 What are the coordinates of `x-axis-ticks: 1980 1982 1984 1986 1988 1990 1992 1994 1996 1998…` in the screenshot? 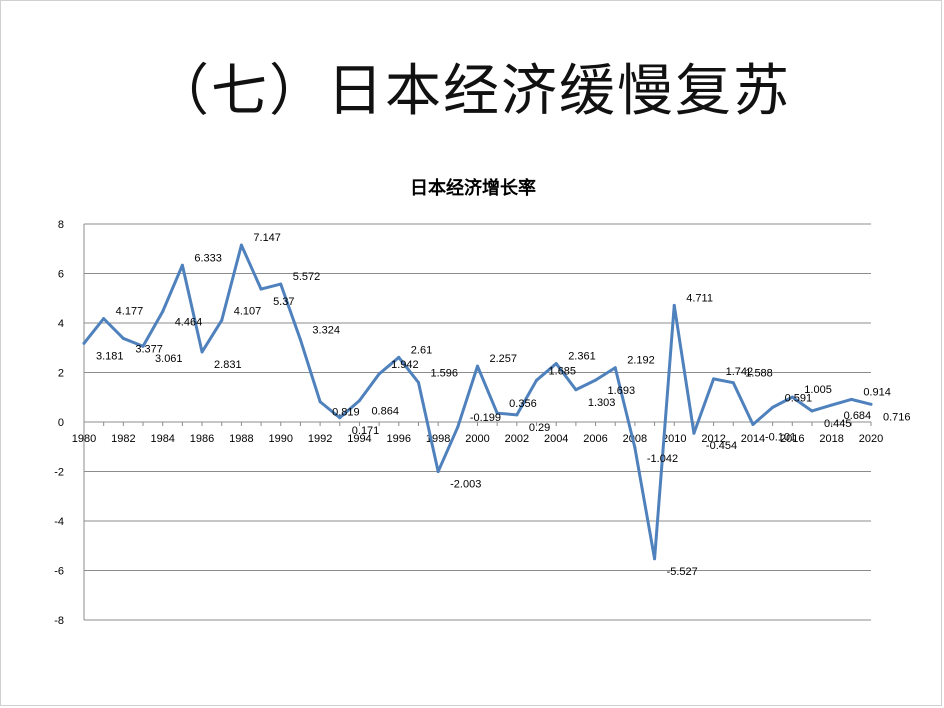 It's located at (477, 439).